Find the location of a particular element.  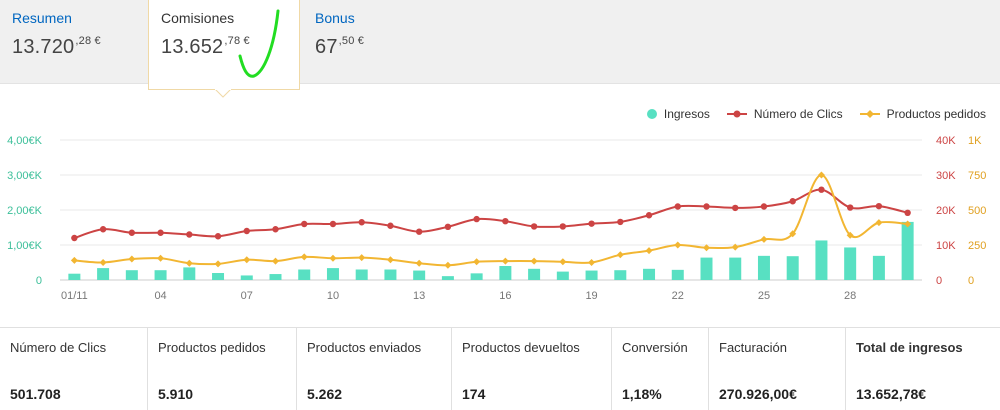

x-tick-label: 22 is located at coordinates (678, 296).